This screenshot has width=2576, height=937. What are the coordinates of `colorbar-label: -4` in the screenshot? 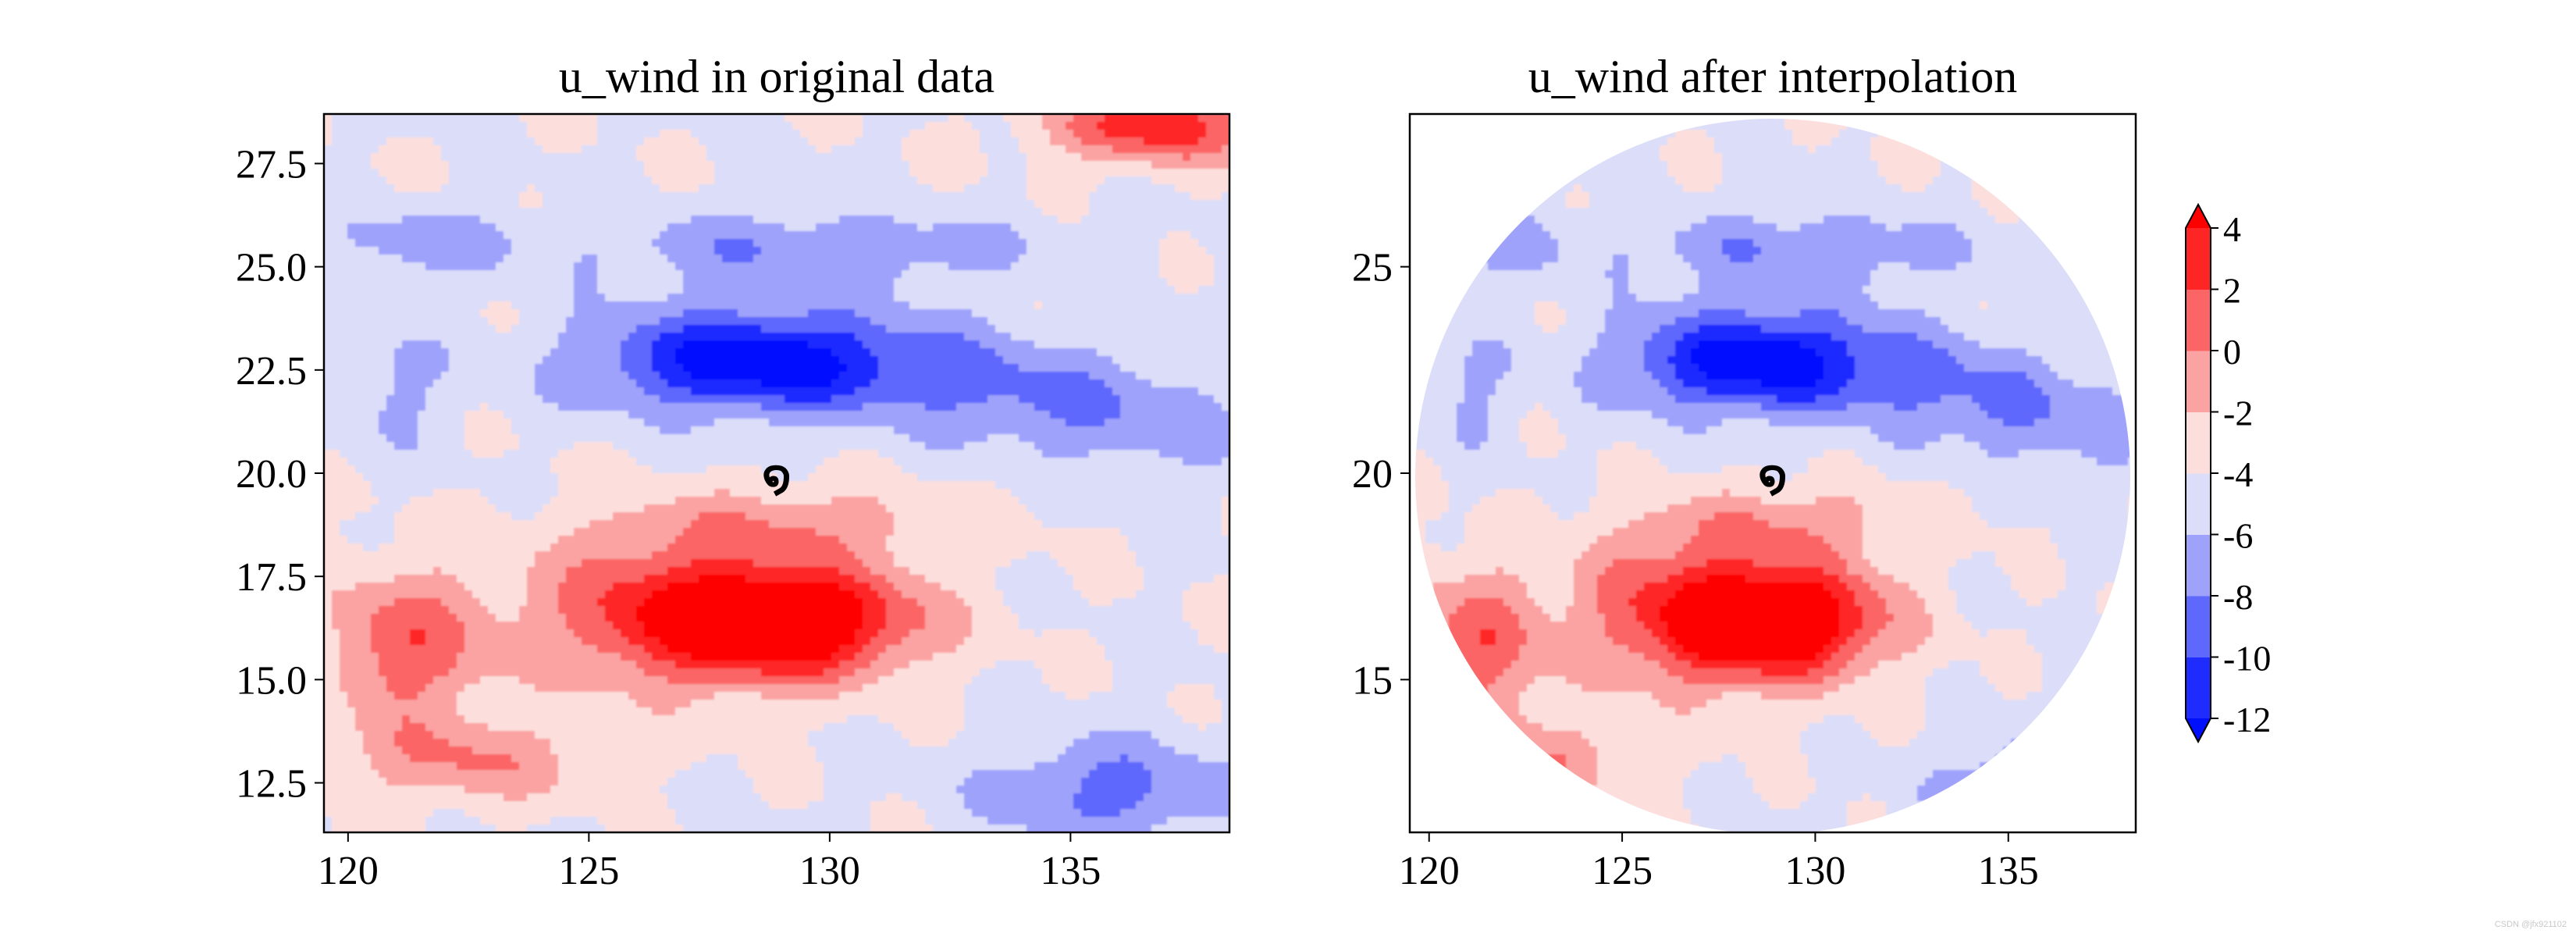 It's located at (2238, 474).